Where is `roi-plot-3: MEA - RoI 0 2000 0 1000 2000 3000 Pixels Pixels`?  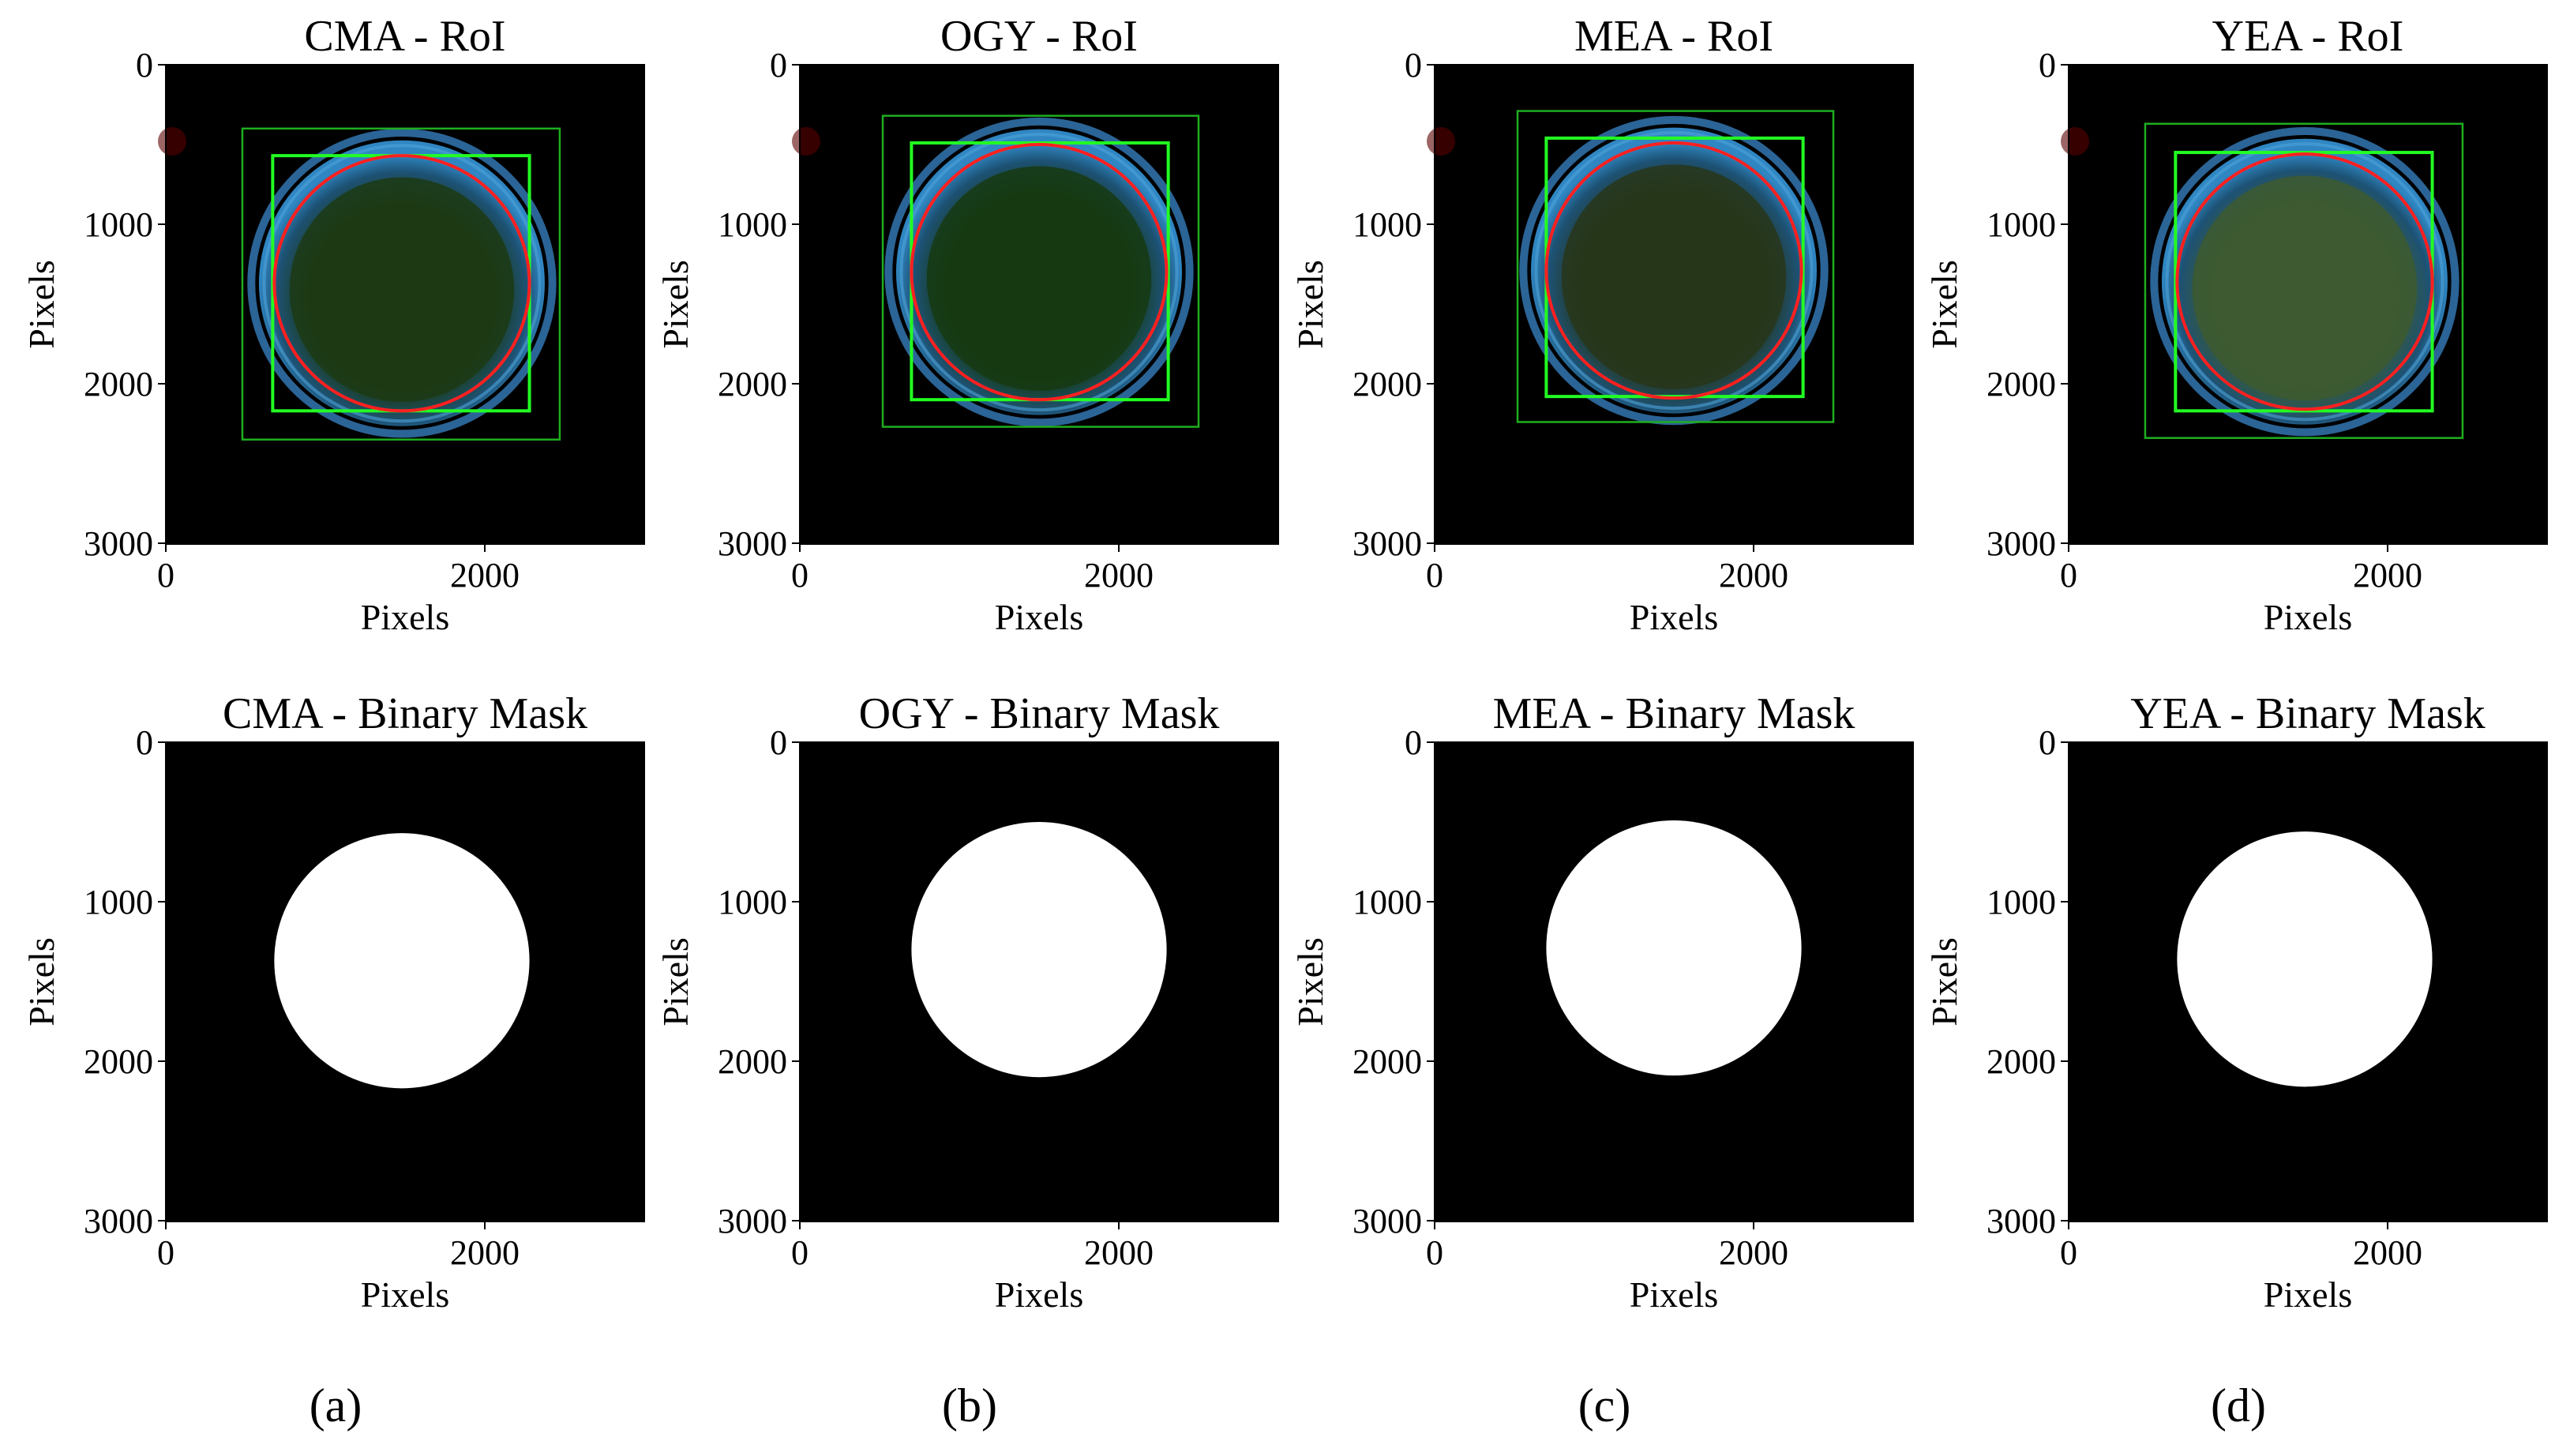
roi-plot-3: MEA - RoI 0 2000 0 1000 2000 3000 Pixels Pixels is located at coordinates (1602, 324).